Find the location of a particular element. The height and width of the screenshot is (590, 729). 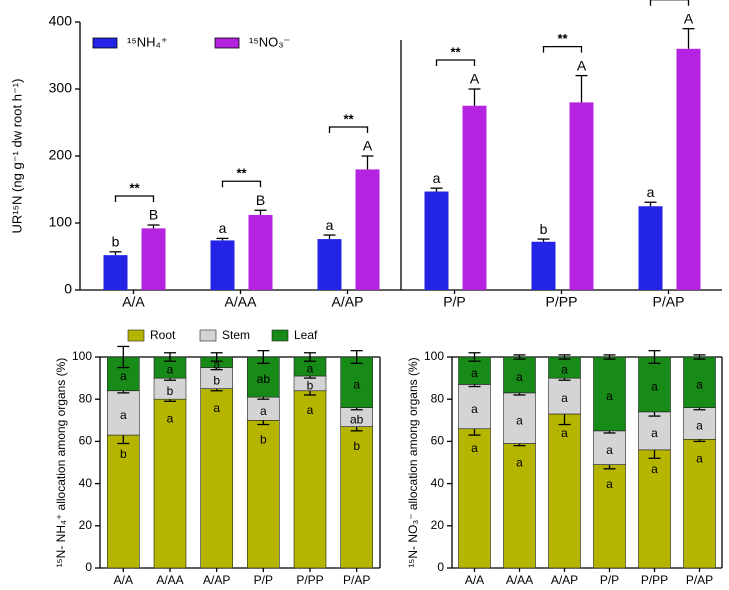

significance-letter: ab is located at coordinates (264, 379).